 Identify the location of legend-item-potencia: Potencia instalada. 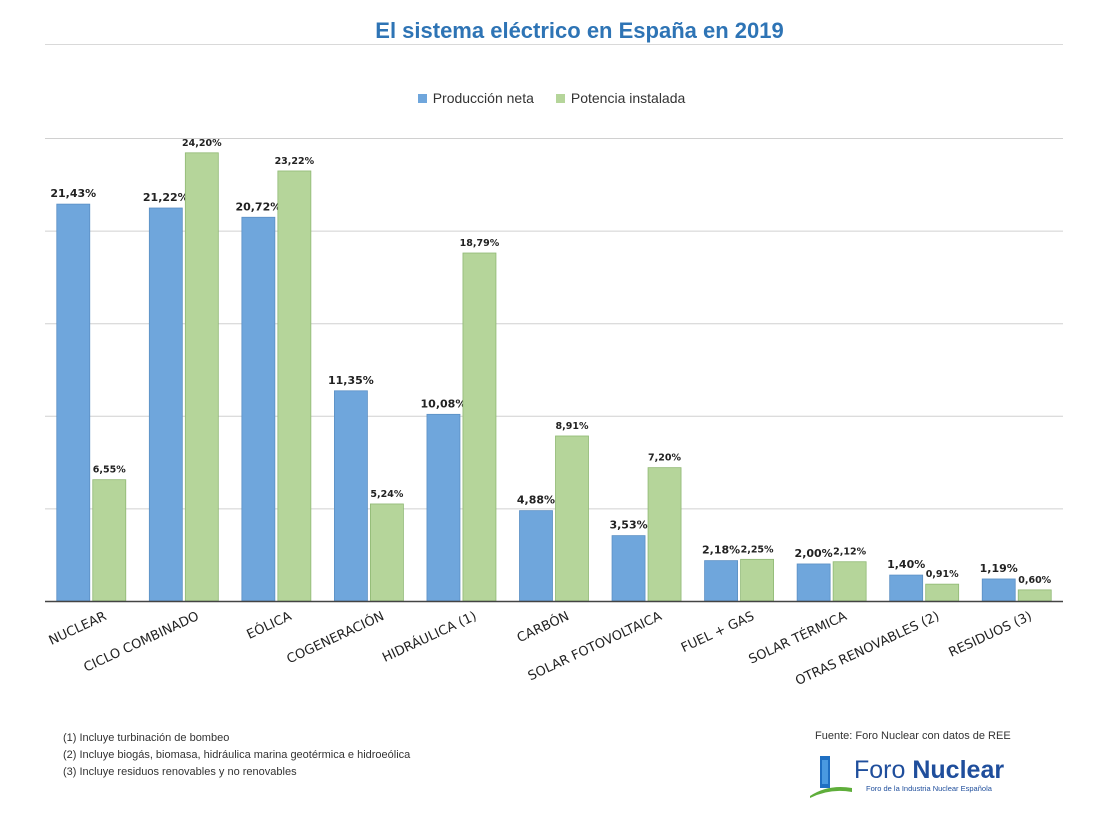
(620, 98).